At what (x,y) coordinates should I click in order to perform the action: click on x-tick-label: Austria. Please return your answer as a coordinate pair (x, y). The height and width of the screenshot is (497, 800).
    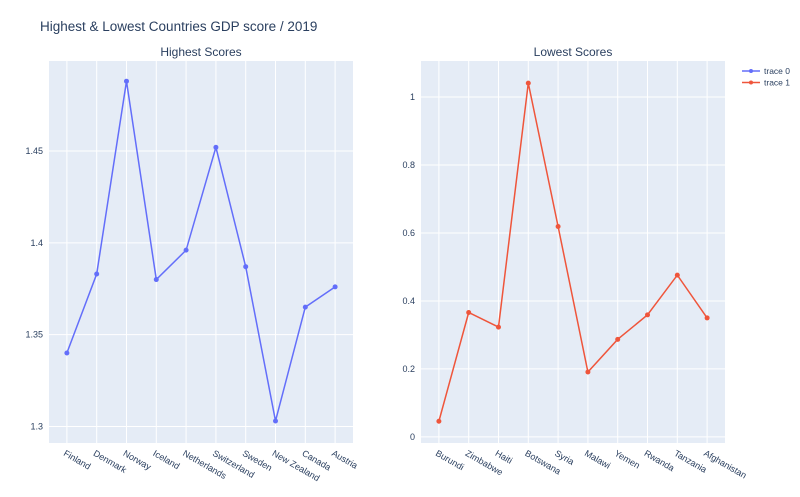
    Looking at the image, I should click on (344, 459).